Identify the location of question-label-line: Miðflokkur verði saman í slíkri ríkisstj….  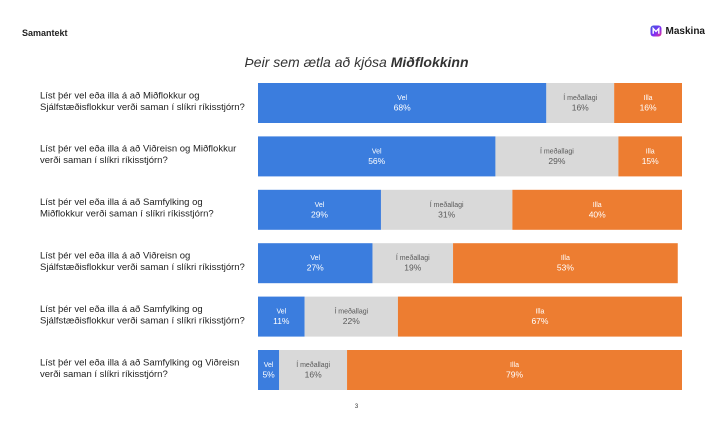
(127, 214).